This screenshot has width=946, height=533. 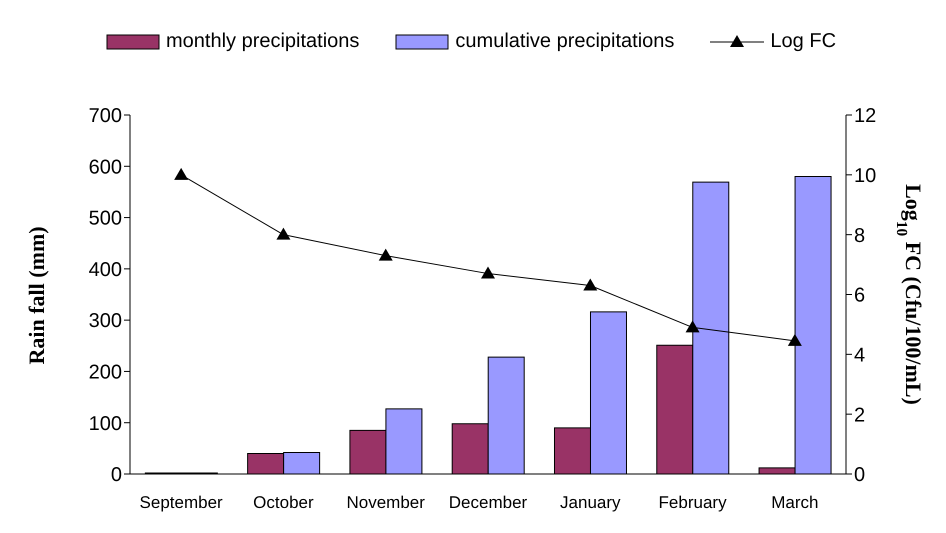 I want to click on y-tick-label: 200, so click(x=105, y=373).